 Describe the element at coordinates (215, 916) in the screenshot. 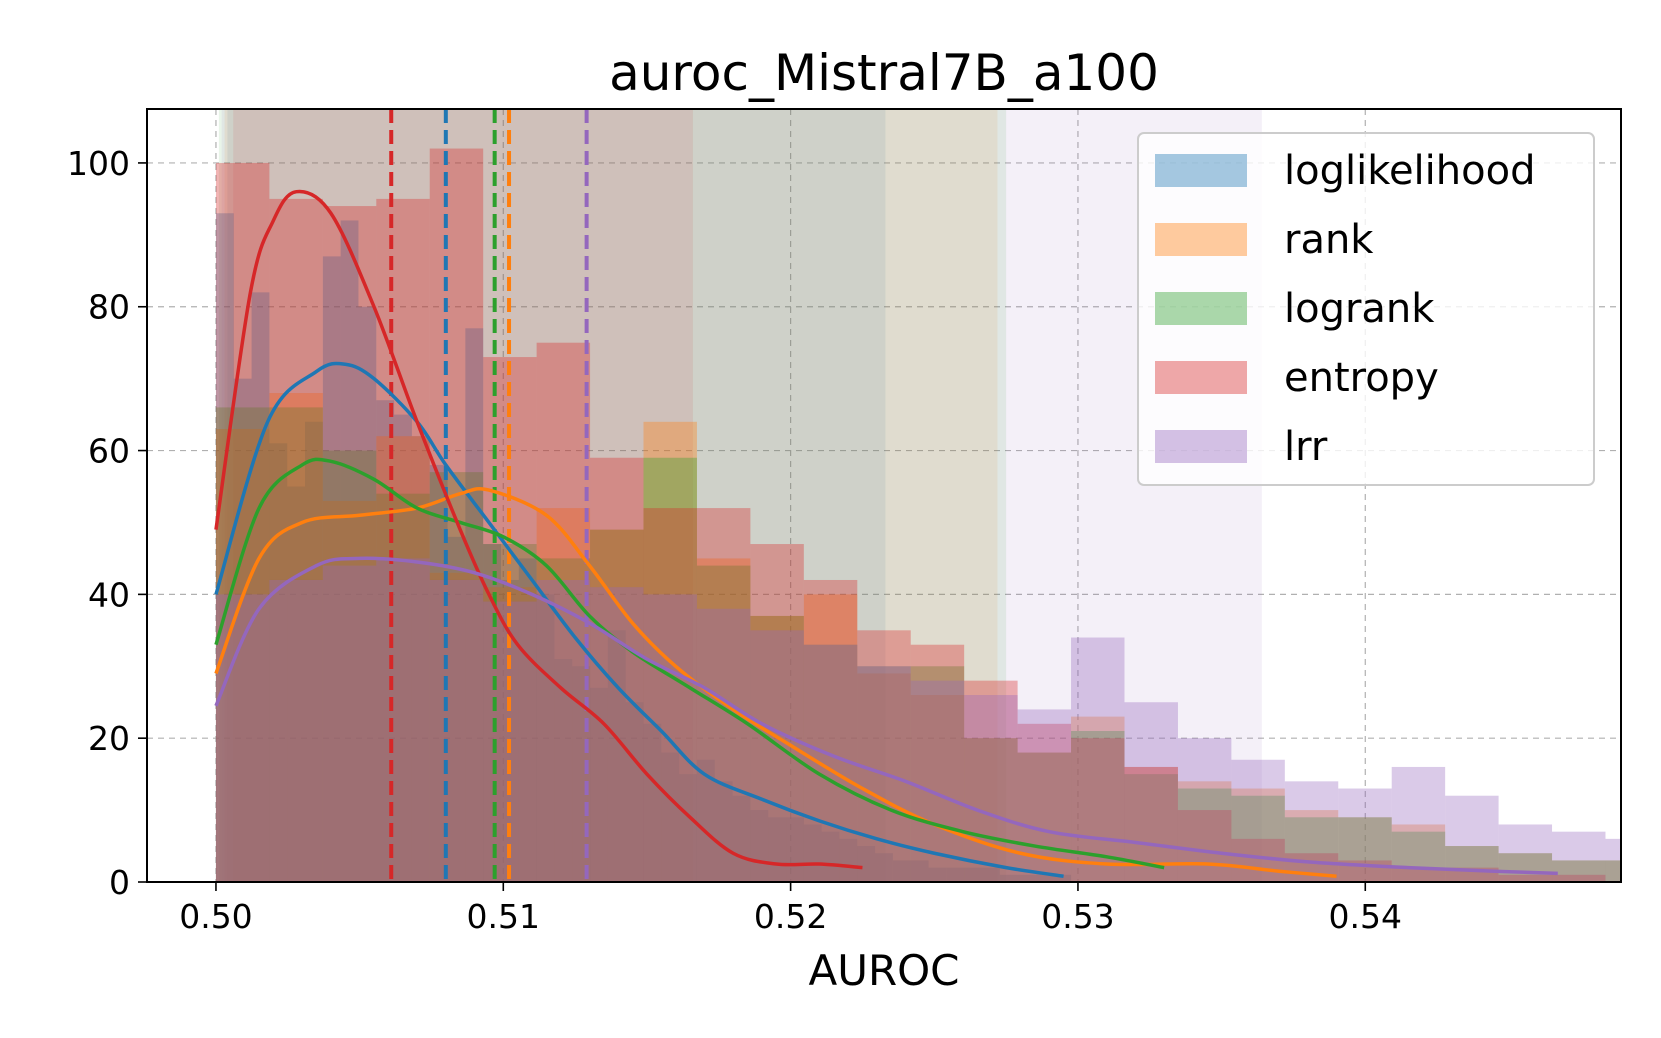

I see `x-tick-label-0: 0.50` at that location.